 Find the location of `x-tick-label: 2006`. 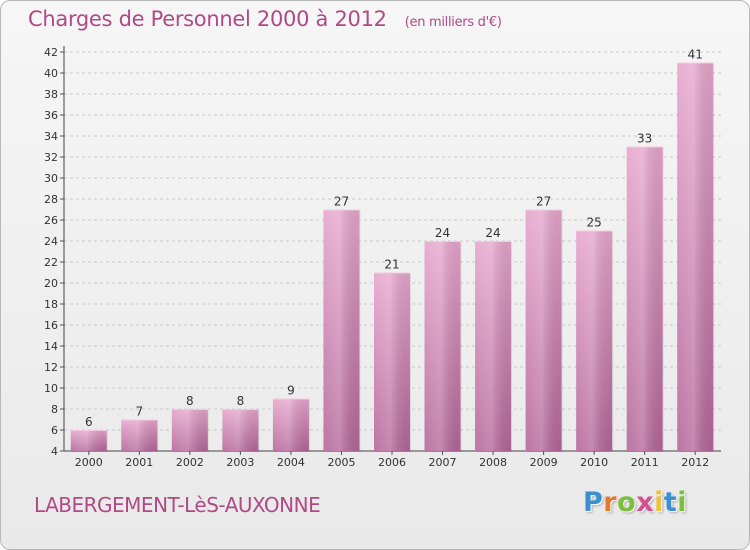

x-tick-label: 2006 is located at coordinates (392, 462).